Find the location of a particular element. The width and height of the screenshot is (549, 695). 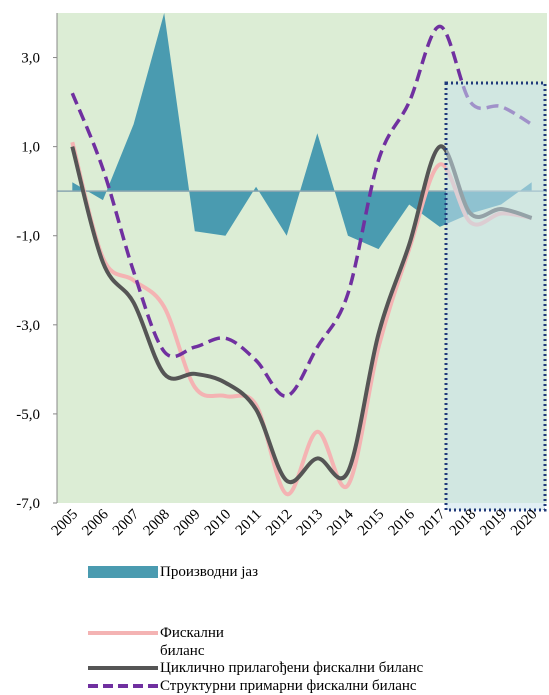

x-tick-label: 2015 is located at coordinates (371, 523).